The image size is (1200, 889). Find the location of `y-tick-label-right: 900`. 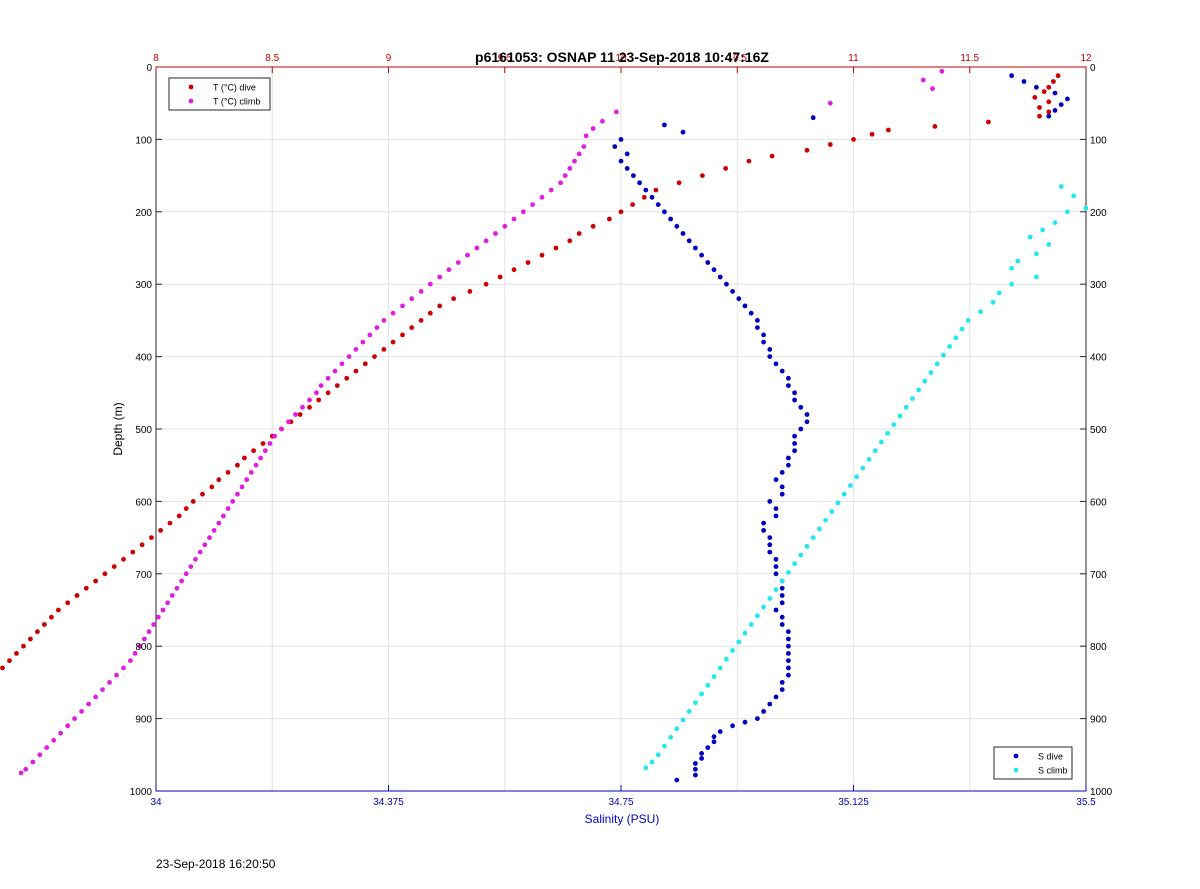

y-tick-label-right: 900 is located at coordinates (1098, 720).